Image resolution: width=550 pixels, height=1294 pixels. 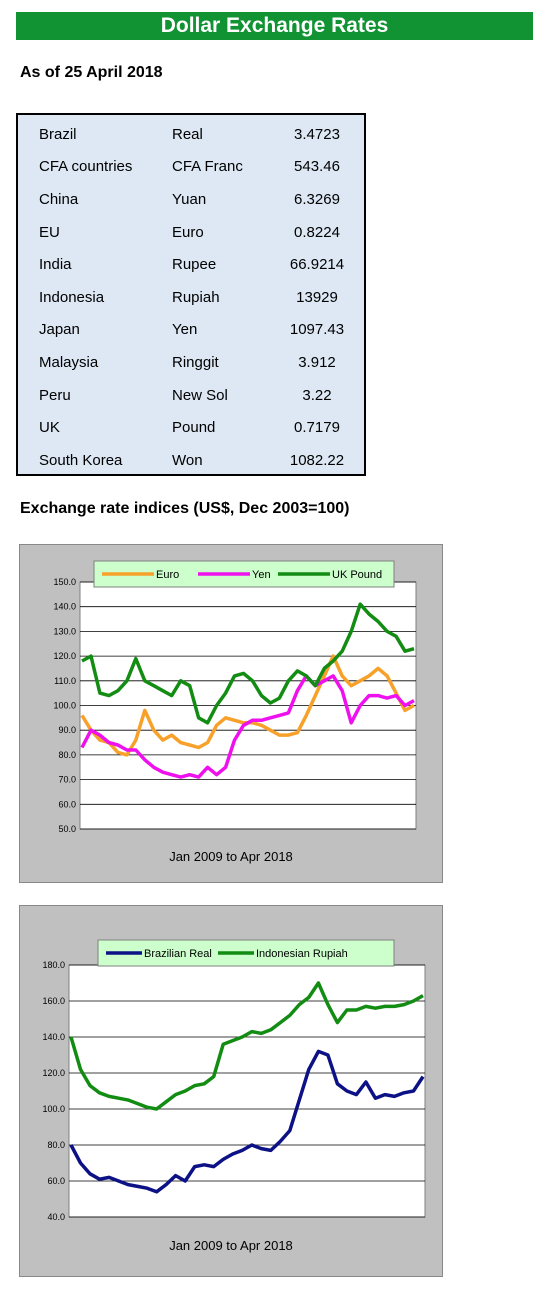 I want to click on country-cell: South Korea, so click(x=81, y=460).